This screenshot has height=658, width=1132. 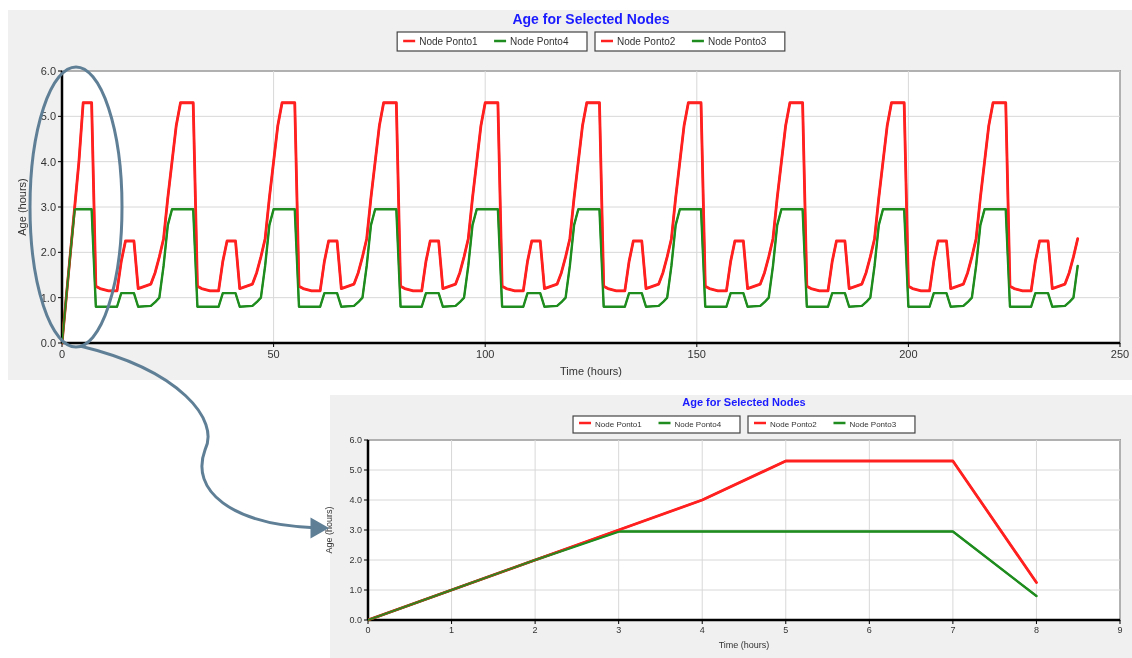 I want to click on x-tick-label: 2, so click(x=535, y=630).